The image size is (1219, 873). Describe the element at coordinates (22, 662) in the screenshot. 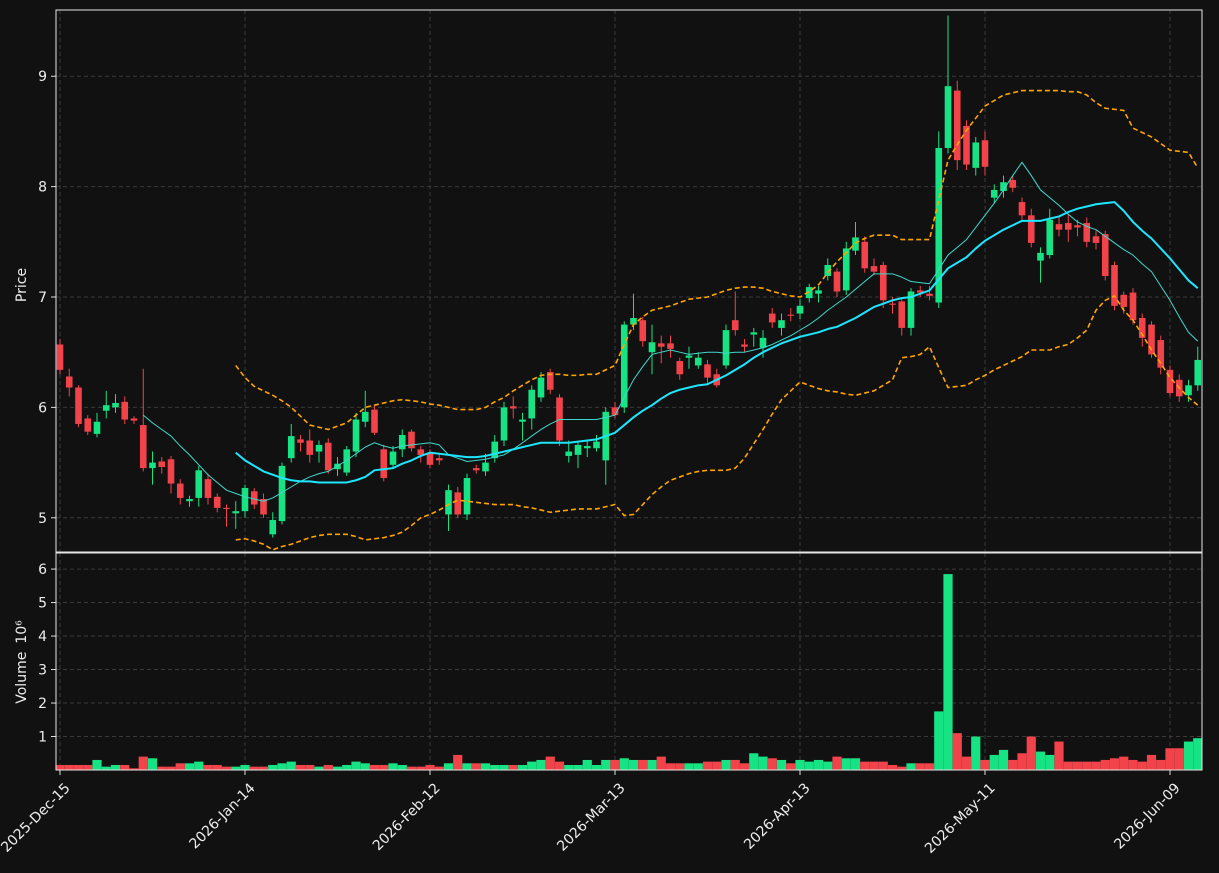

I see `volume-axis-title: Volume 10⁶` at that location.